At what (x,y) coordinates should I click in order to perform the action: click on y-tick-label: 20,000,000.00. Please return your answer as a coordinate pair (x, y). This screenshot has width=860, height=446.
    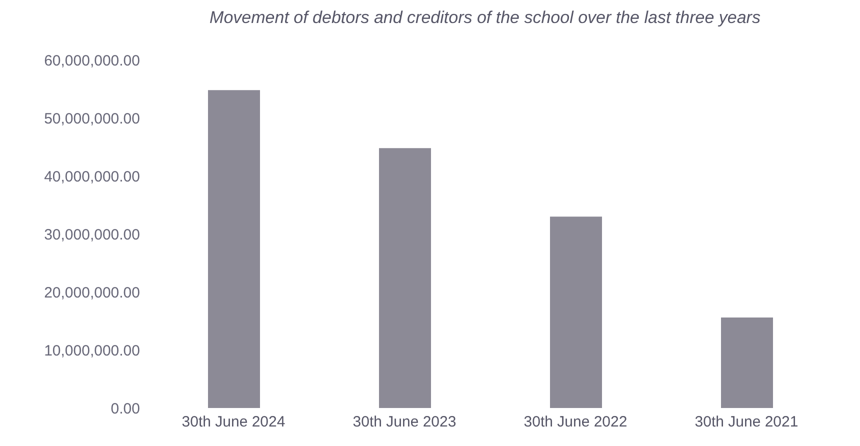
    Looking at the image, I should click on (92, 293).